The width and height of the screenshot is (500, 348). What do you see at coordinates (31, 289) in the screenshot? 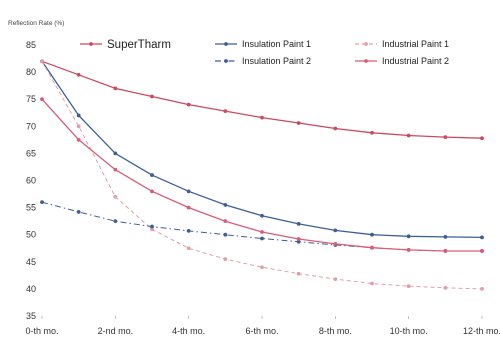
I see `y-tick-label: 40` at bounding box center [31, 289].